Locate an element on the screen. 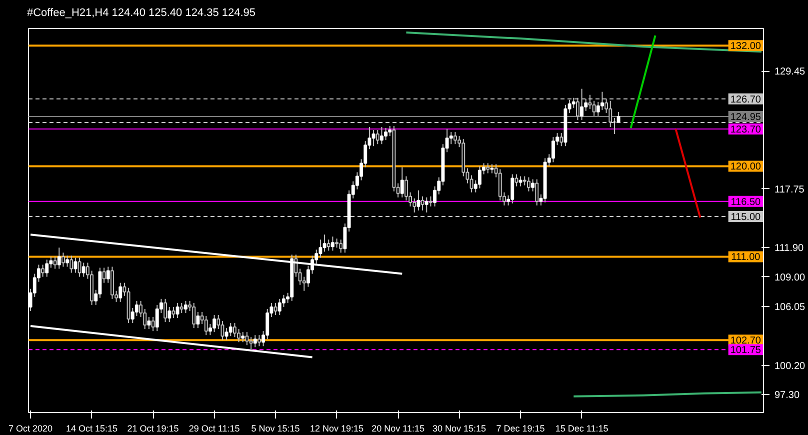 The image size is (808, 435). ref-line-label: 124.95 is located at coordinates (746, 117).